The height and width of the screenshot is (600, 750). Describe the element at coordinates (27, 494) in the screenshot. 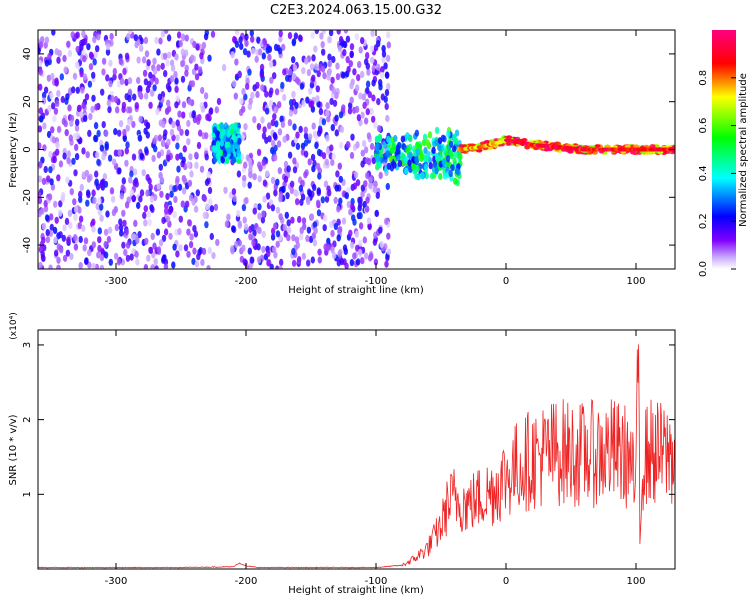

I see `snr-ytick-label: 1` at that location.